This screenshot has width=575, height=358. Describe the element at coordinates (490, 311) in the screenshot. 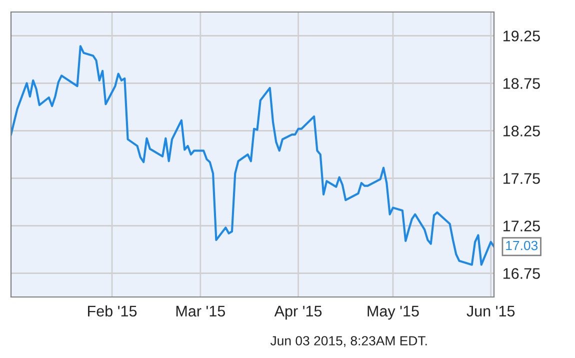

I see `x-tick-label: Jun '15` at that location.